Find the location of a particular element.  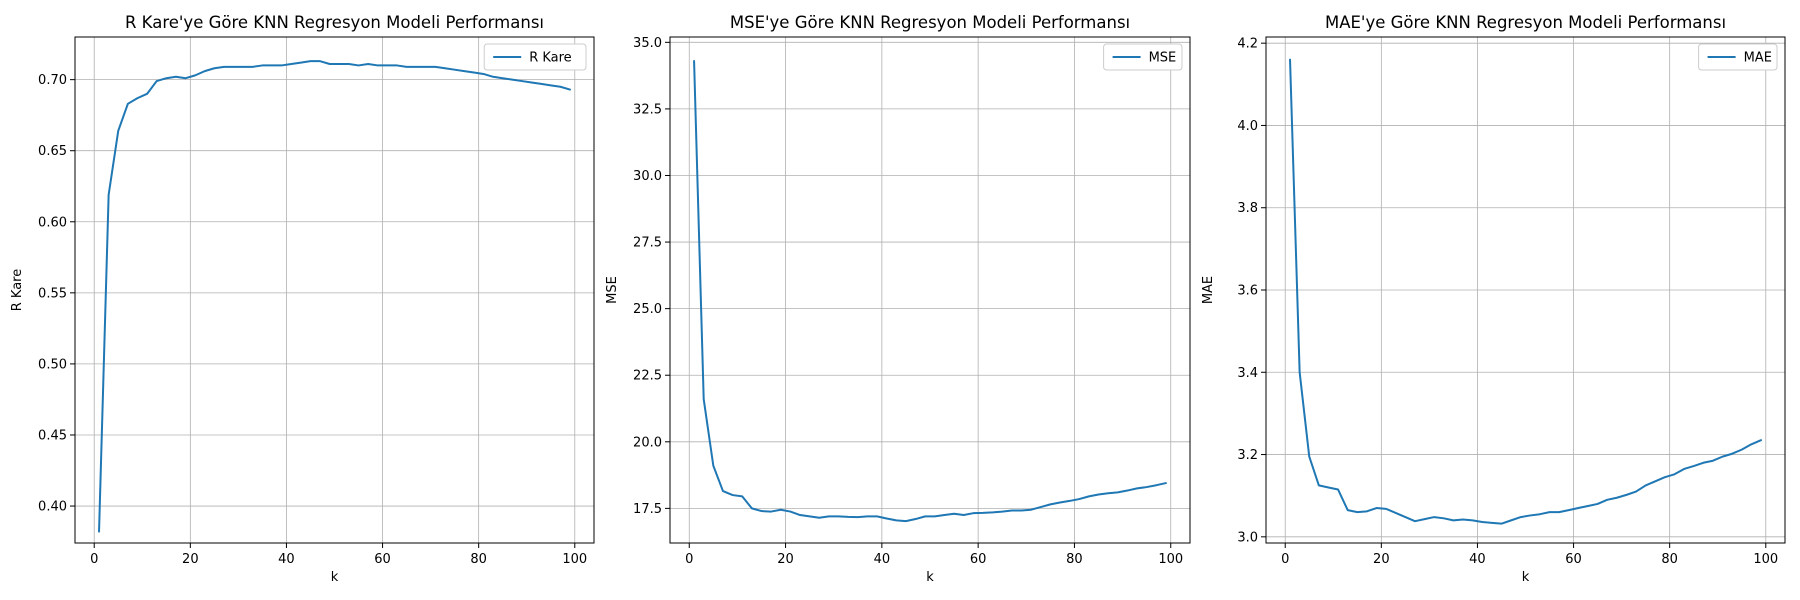

y-tick-label: 3.4 is located at coordinates (1247, 373).